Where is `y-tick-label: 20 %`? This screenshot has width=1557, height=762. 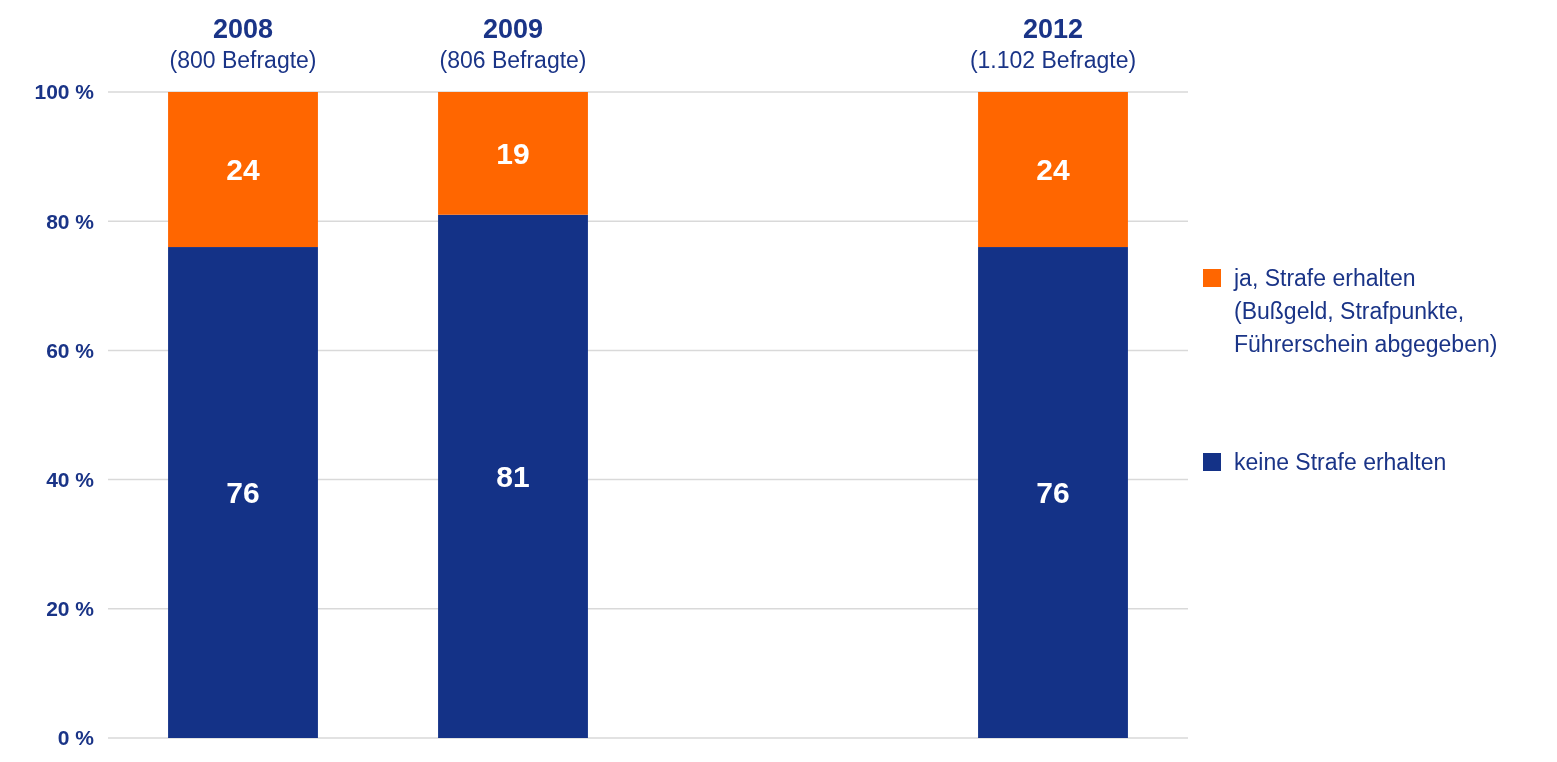 y-tick-label: 20 % is located at coordinates (70, 609).